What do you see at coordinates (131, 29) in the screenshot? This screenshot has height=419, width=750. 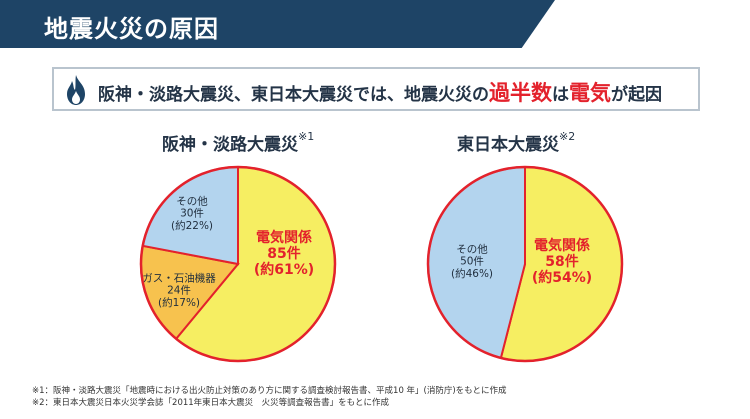 I see `page-title: 地震火災の原因` at bounding box center [131, 29].